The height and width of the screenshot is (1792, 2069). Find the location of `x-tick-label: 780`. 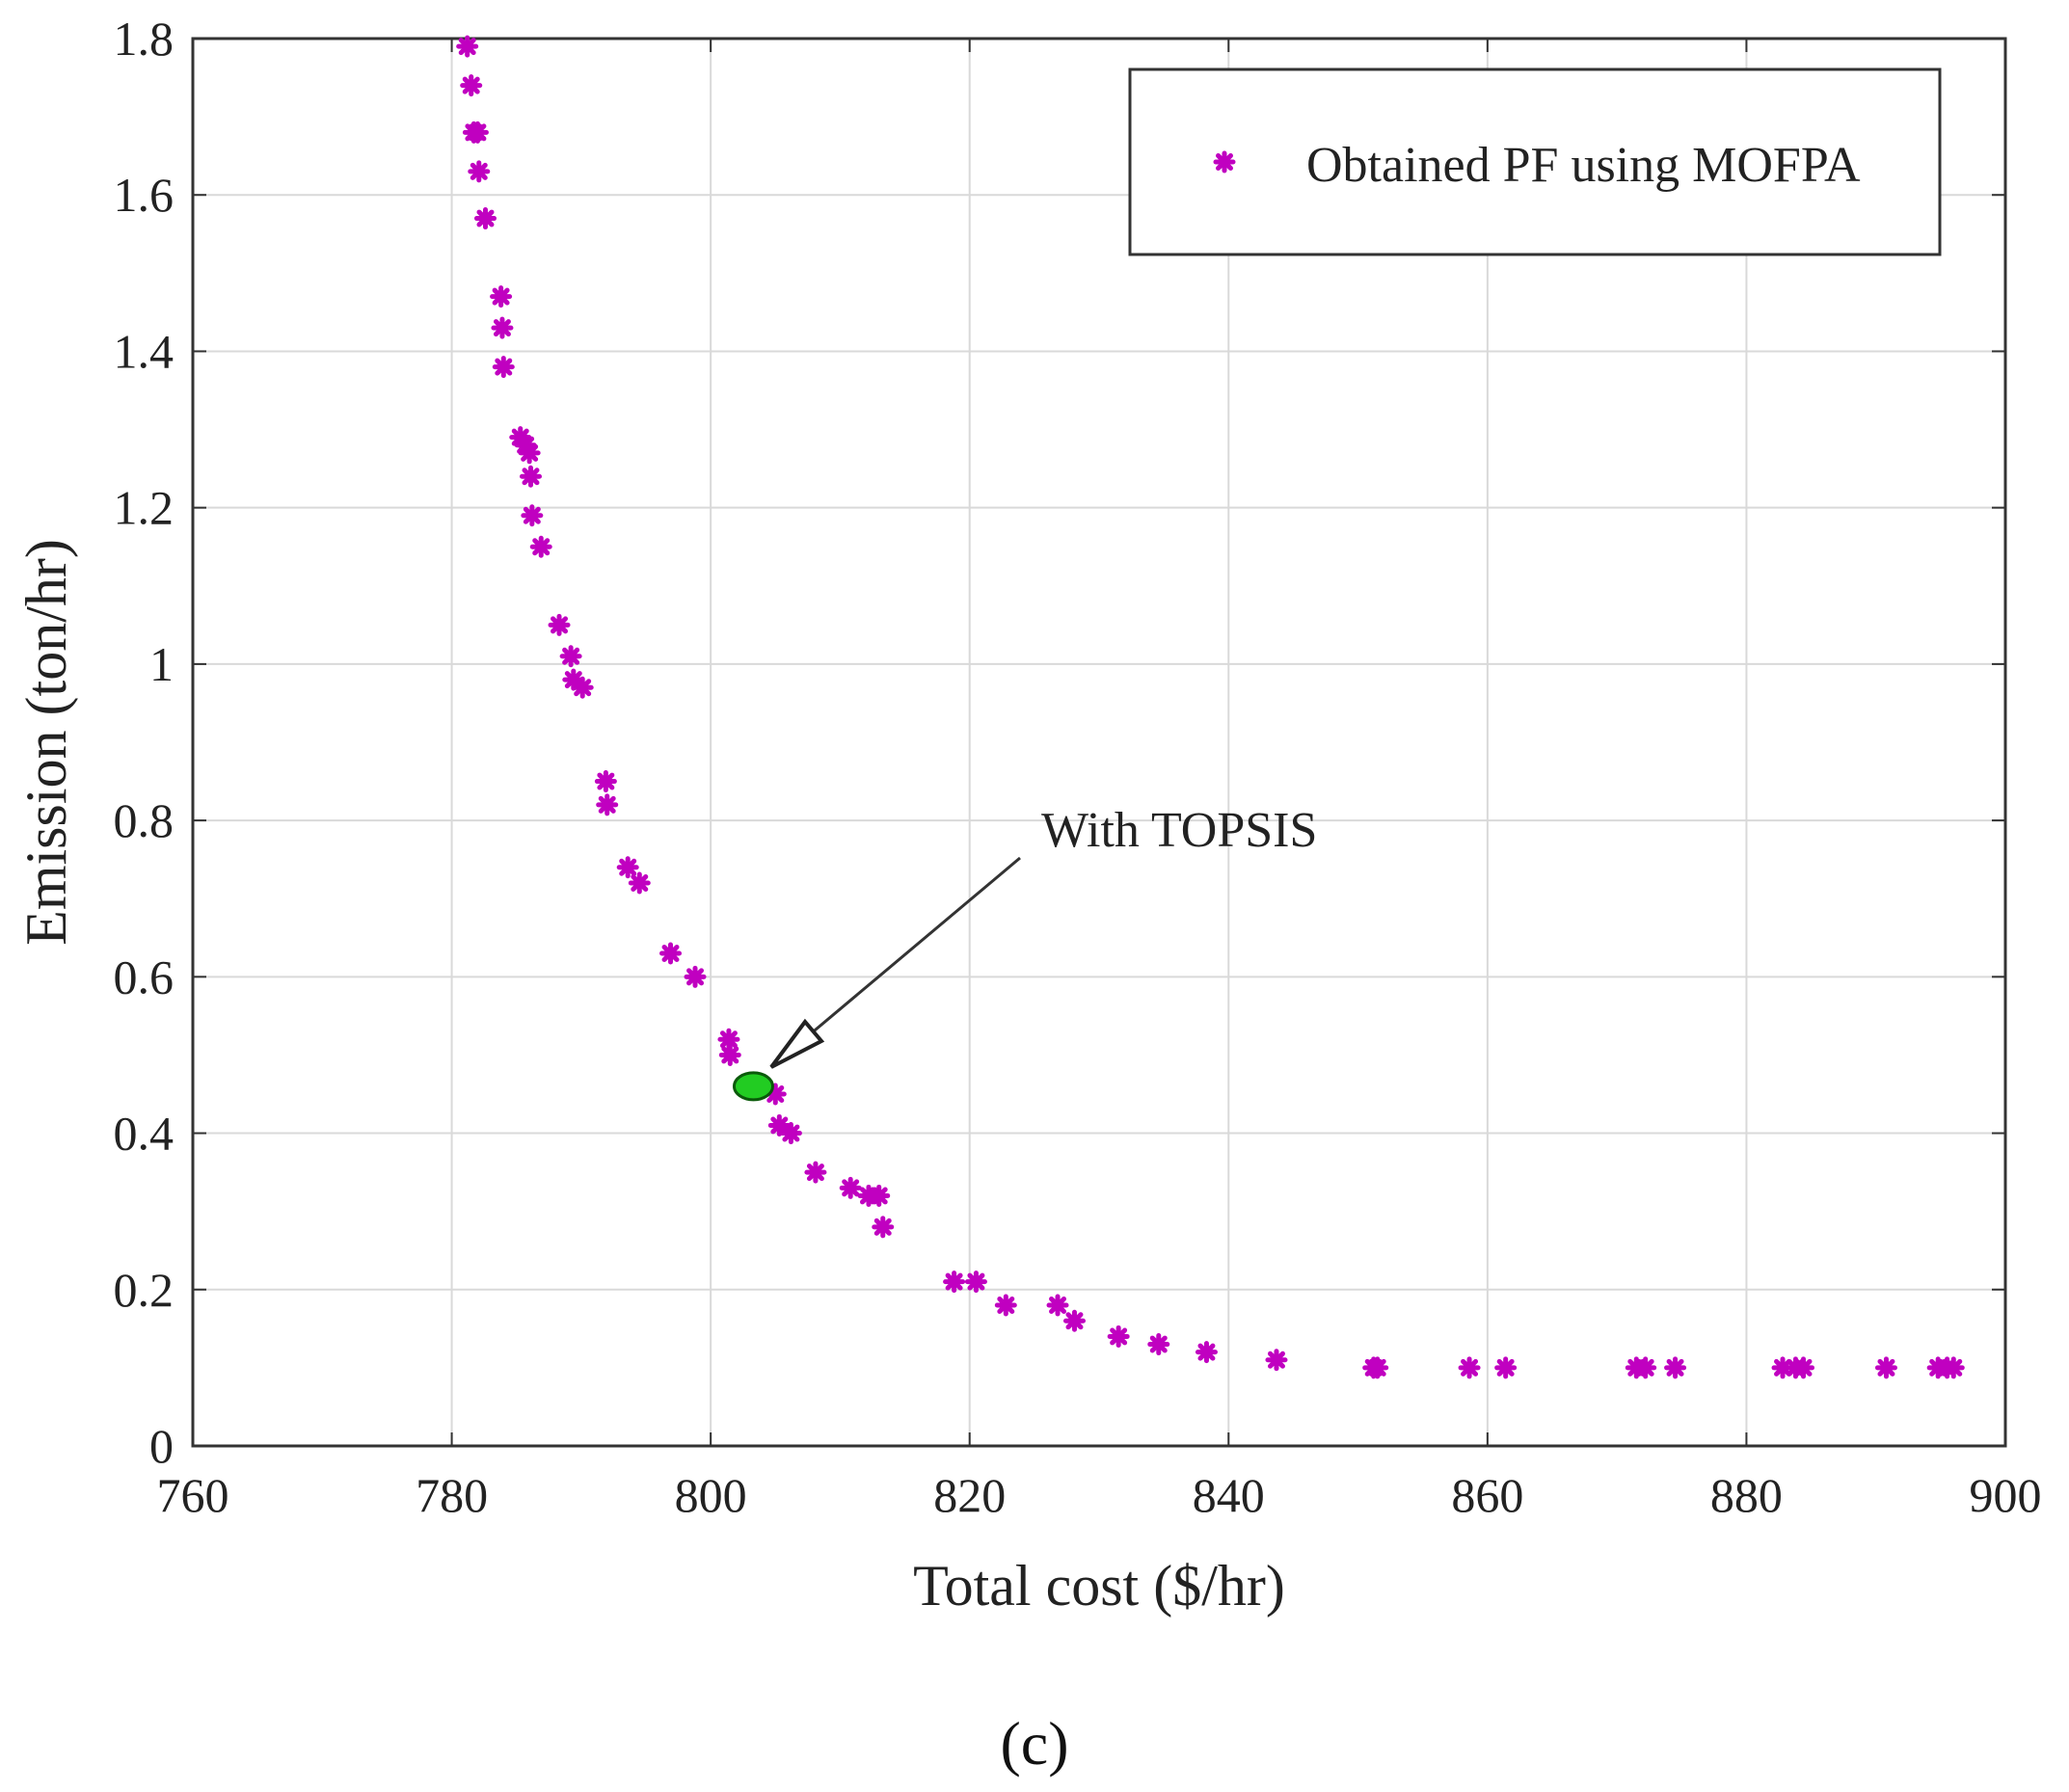

x-tick-label: 780 is located at coordinates (452, 1495).